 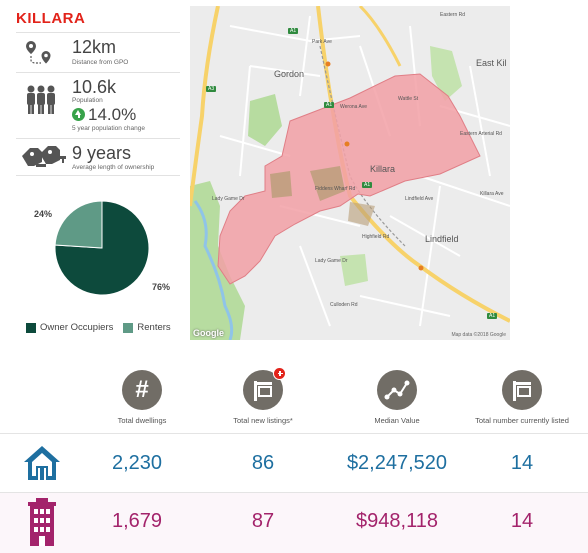 I want to click on map-label-killara: Killara, so click(x=383, y=169).